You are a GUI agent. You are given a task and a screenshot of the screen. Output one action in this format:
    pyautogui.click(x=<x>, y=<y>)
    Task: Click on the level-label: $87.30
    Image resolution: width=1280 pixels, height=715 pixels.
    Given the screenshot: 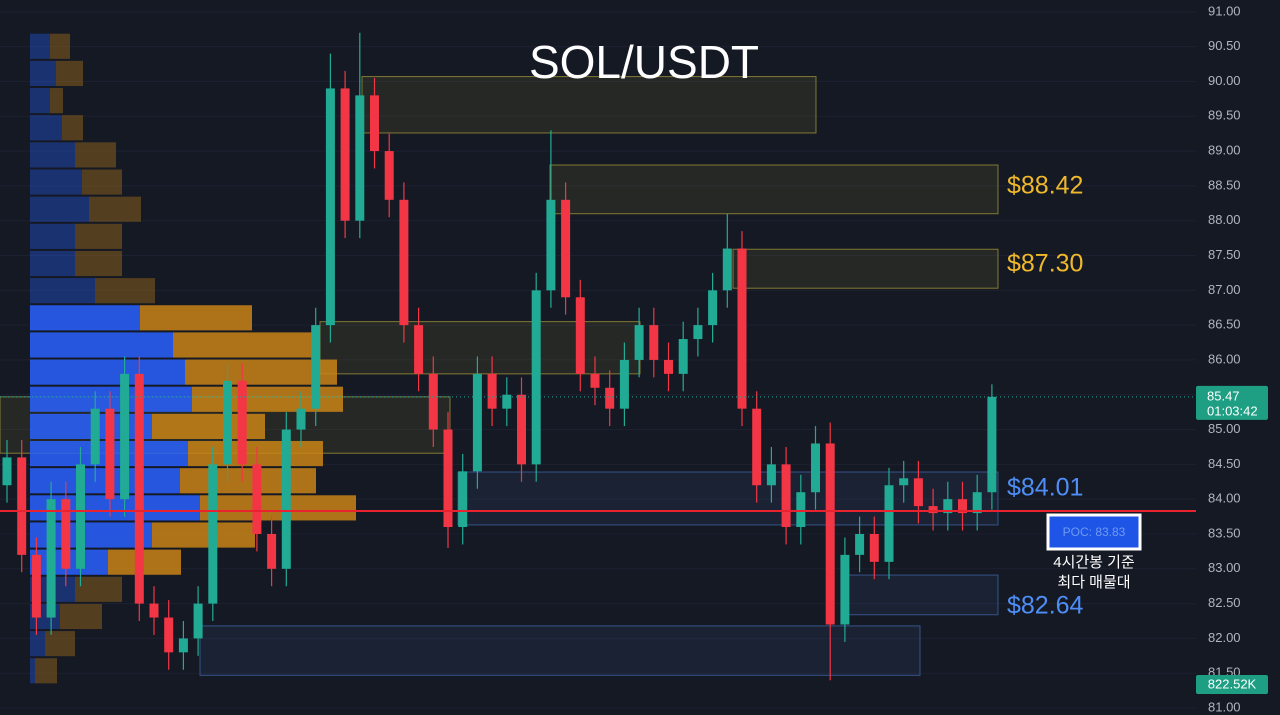 What is the action you would take?
    pyautogui.click(x=1045, y=264)
    